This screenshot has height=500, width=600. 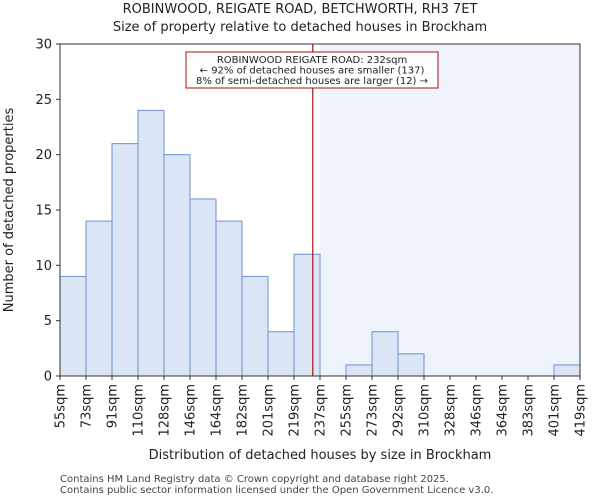 I want to click on x-tick-label: 310sqm, so click(x=425, y=410).